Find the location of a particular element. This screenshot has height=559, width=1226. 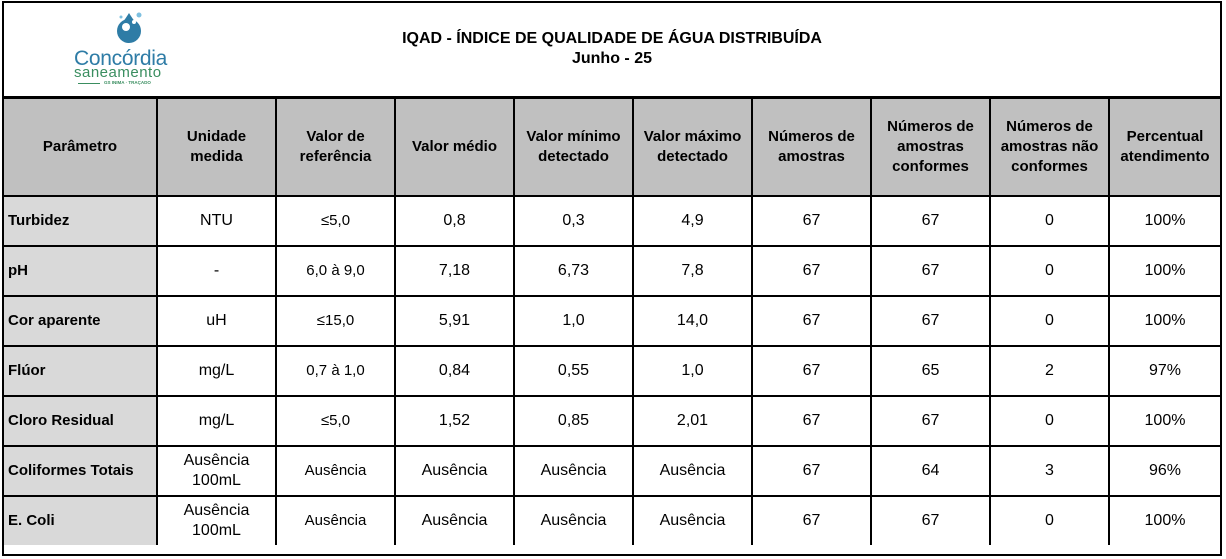

parameter-cell: Cor aparente is located at coordinates (81, 321).